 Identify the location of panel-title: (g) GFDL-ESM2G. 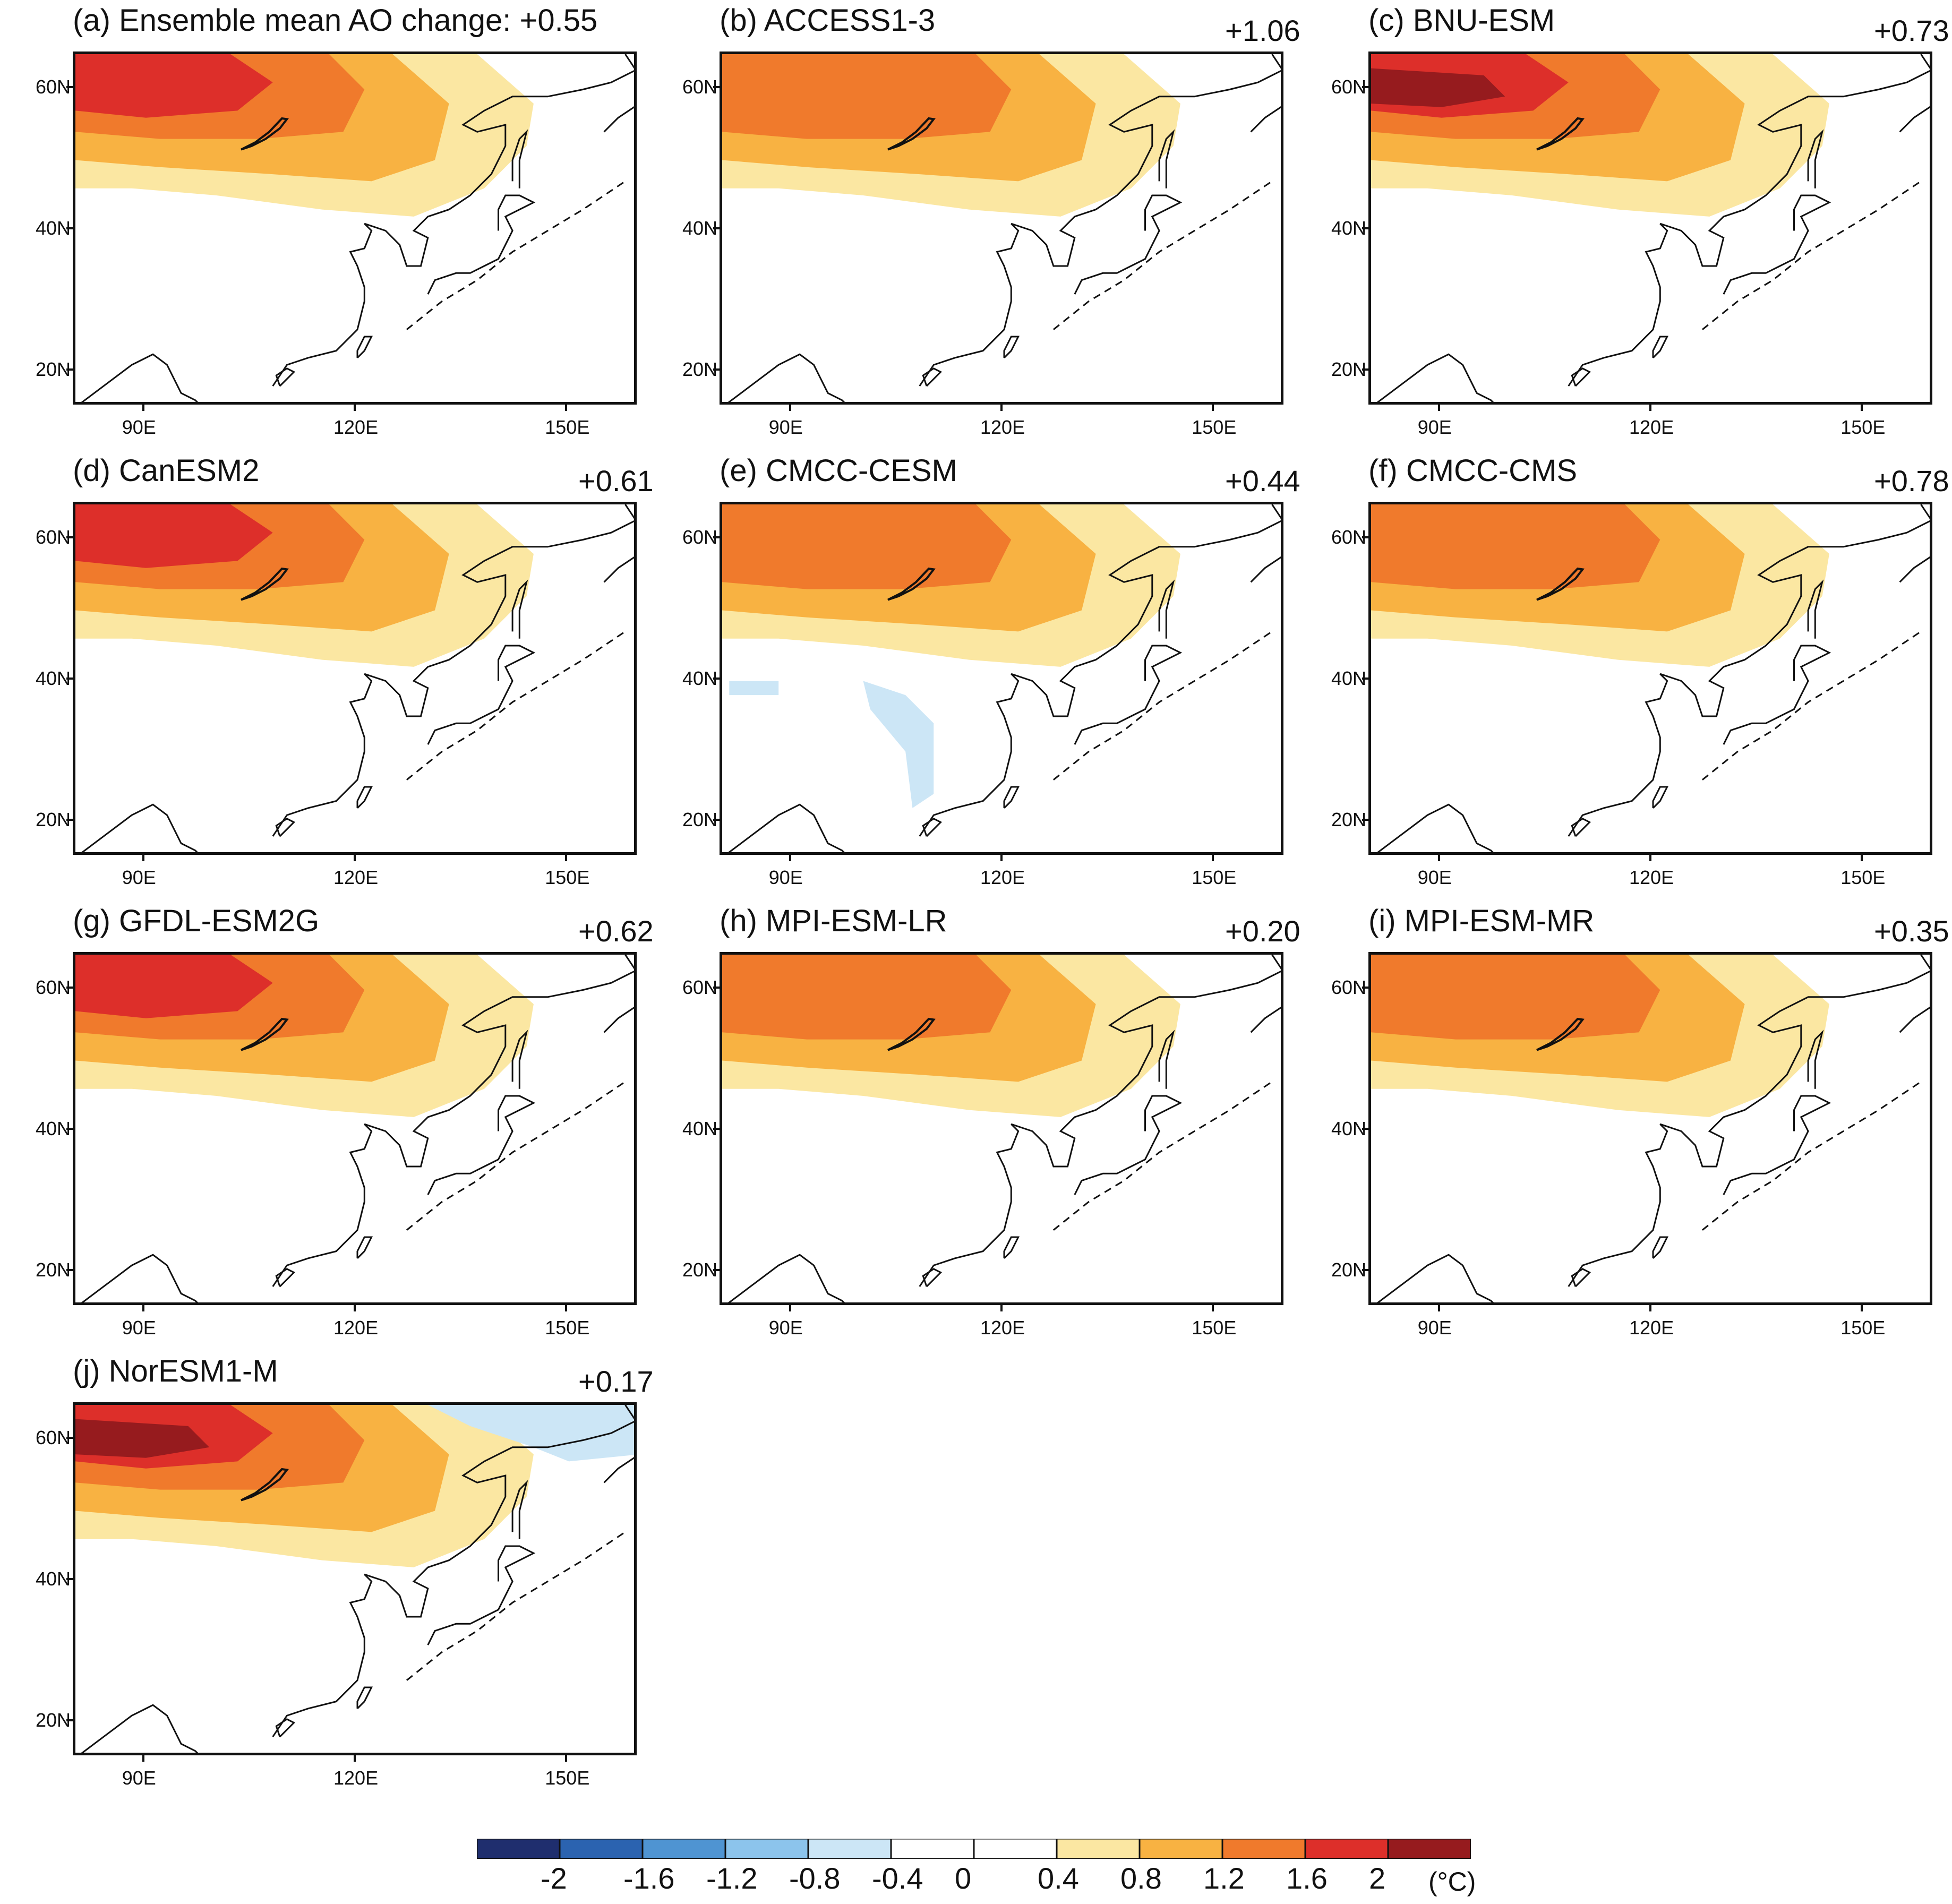
(196, 921).